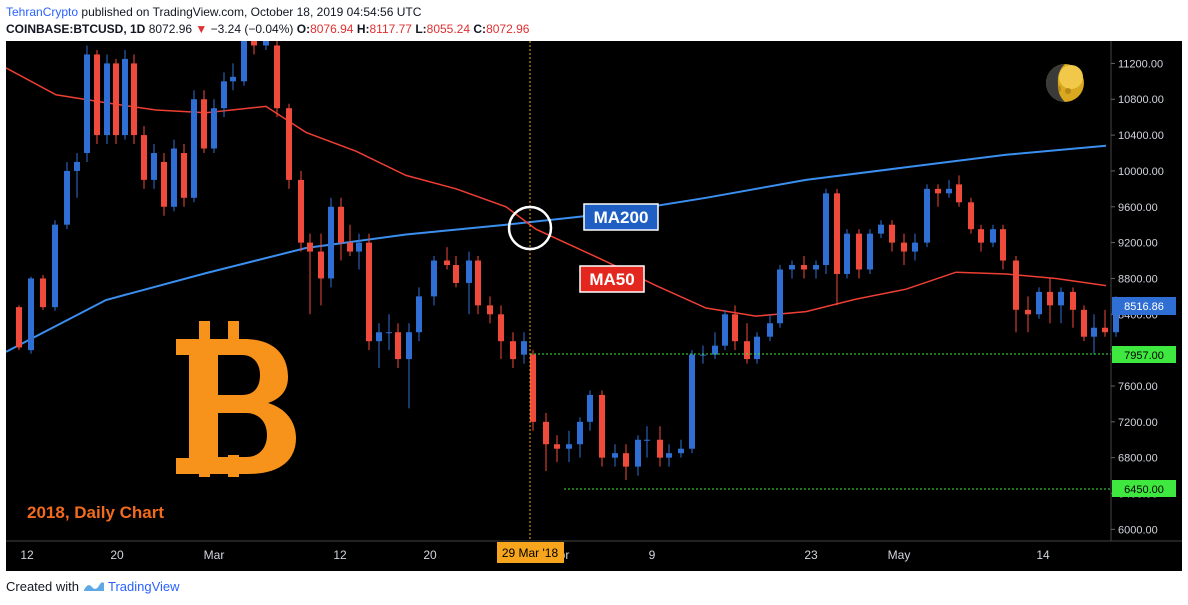 This screenshot has width=1188, height=605. I want to click on crosshair-date-text: 29 Mar '18, so click(530, 553).